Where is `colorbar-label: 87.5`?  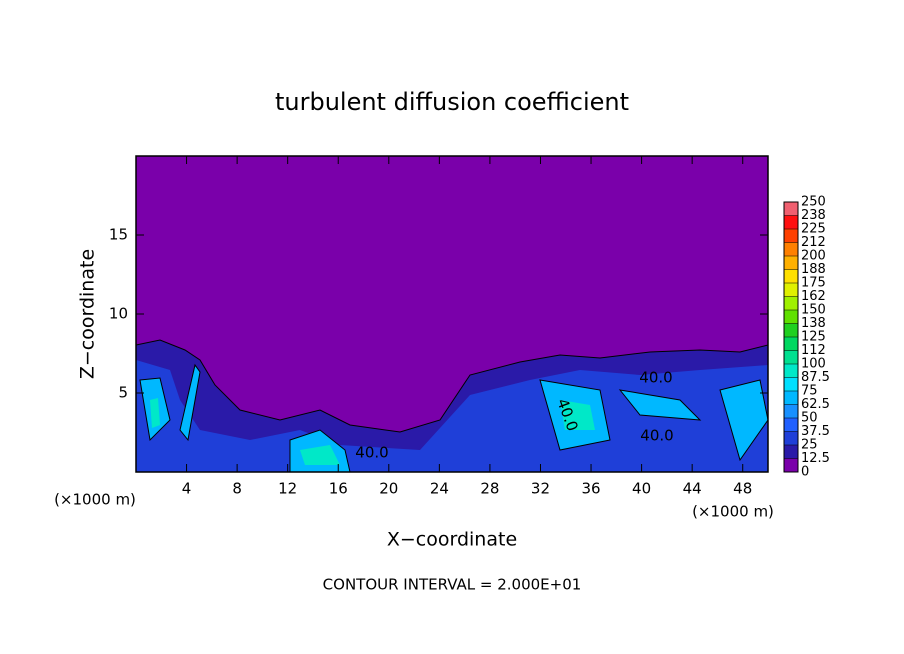
colorbar-label: 87.5 is located at coordinates (815, 377).